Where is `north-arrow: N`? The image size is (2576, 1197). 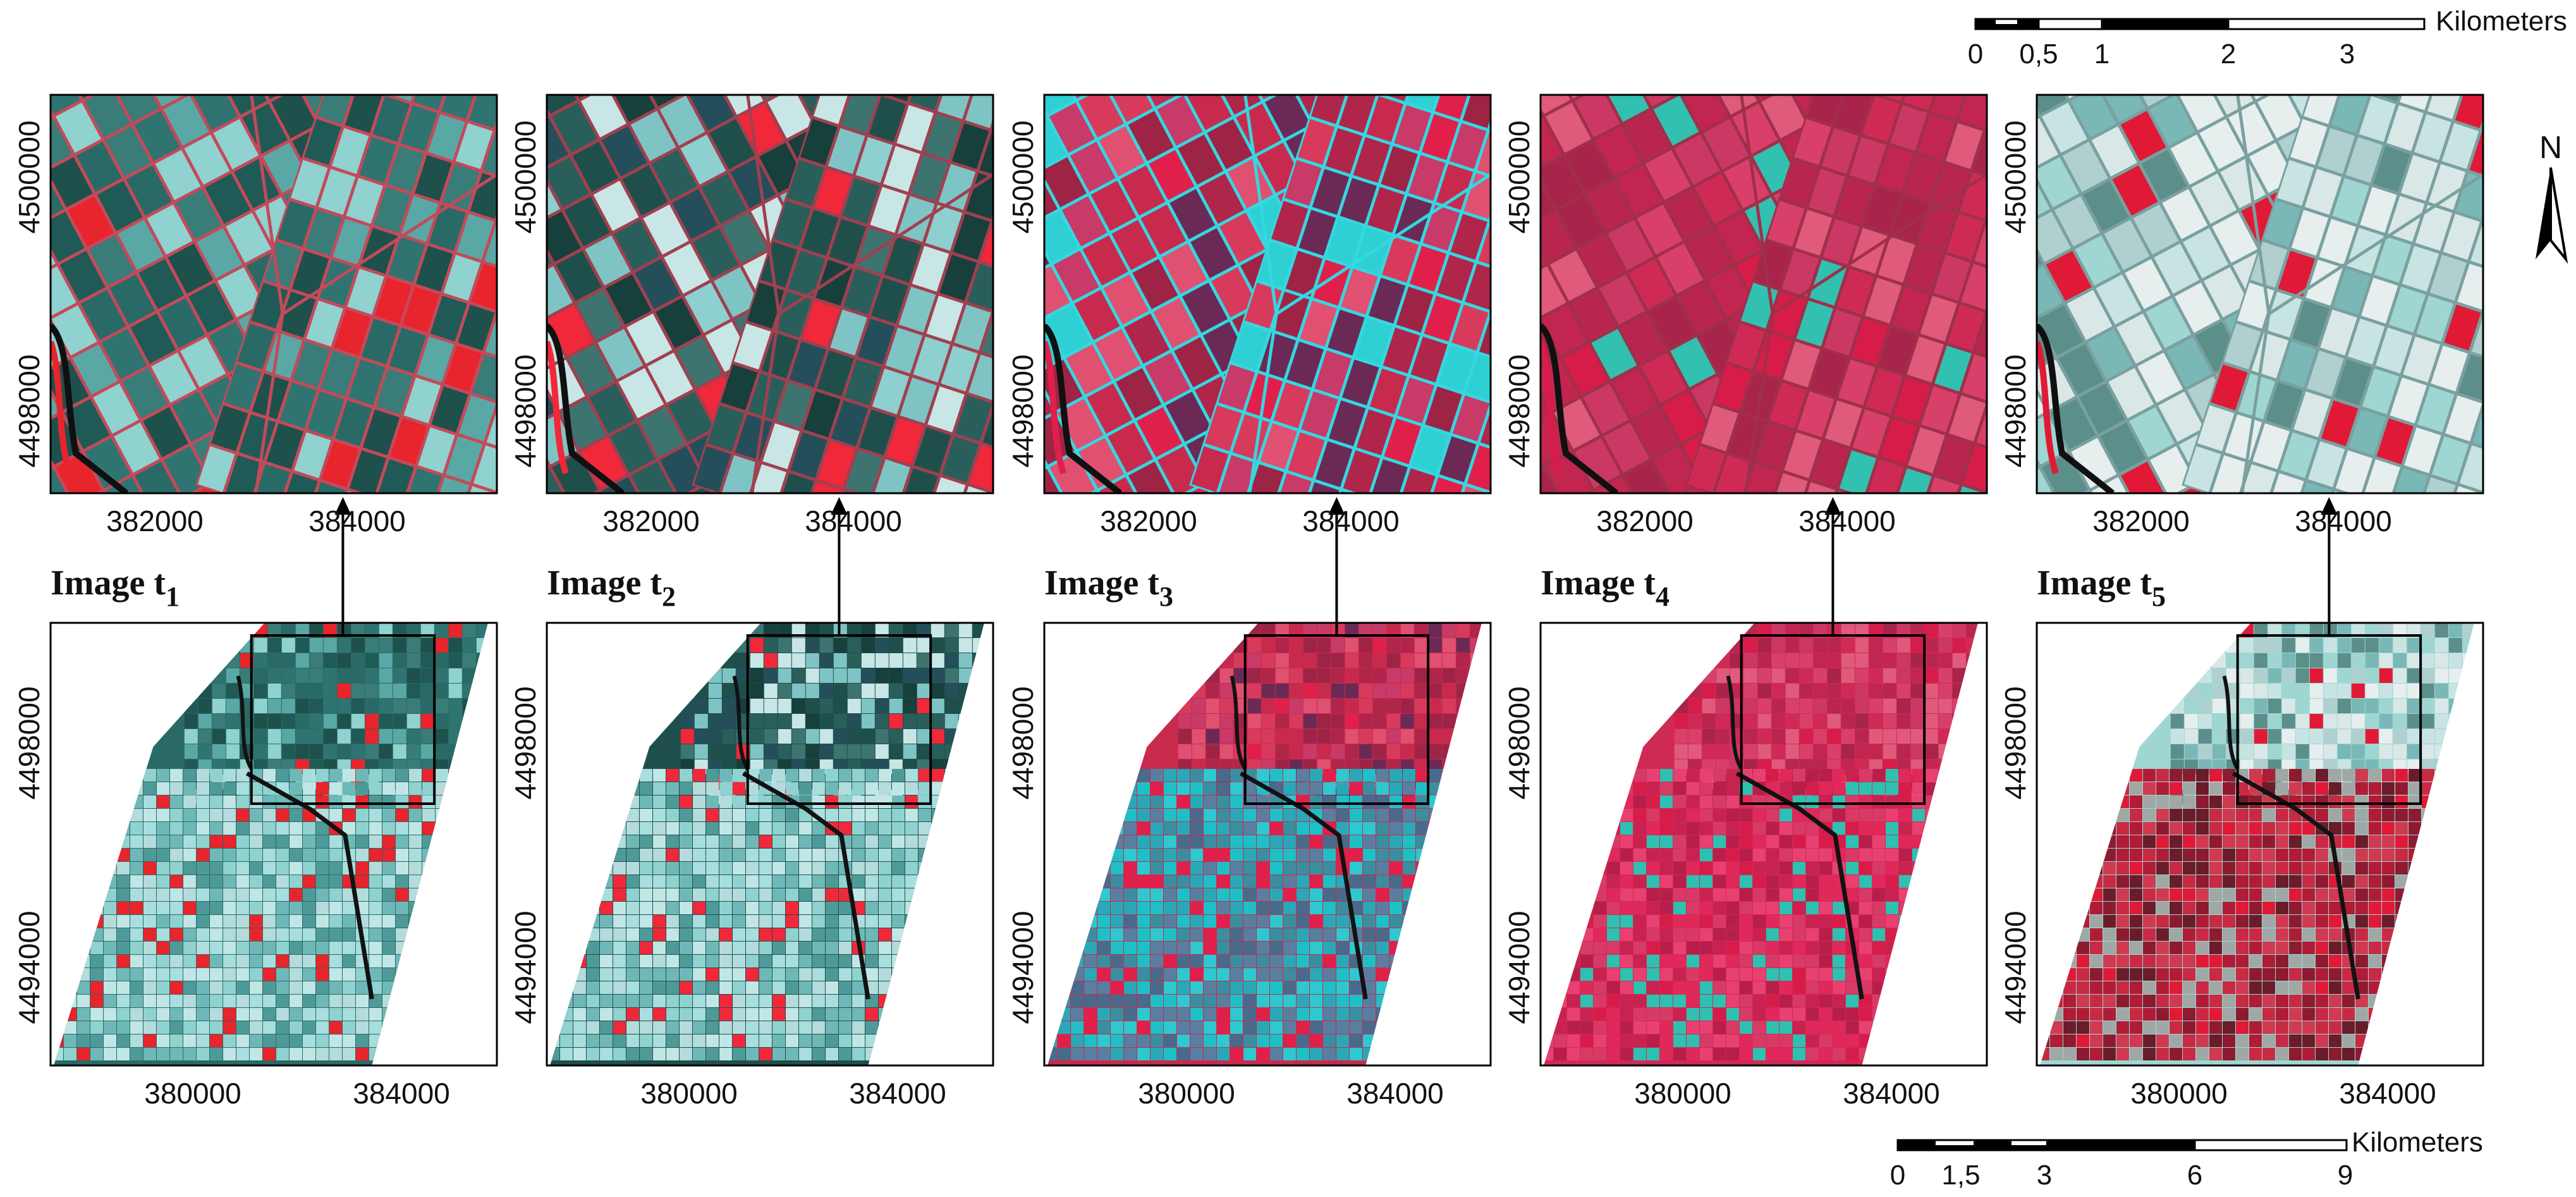 north-arrow: N is located at coordinates (2552, 197).